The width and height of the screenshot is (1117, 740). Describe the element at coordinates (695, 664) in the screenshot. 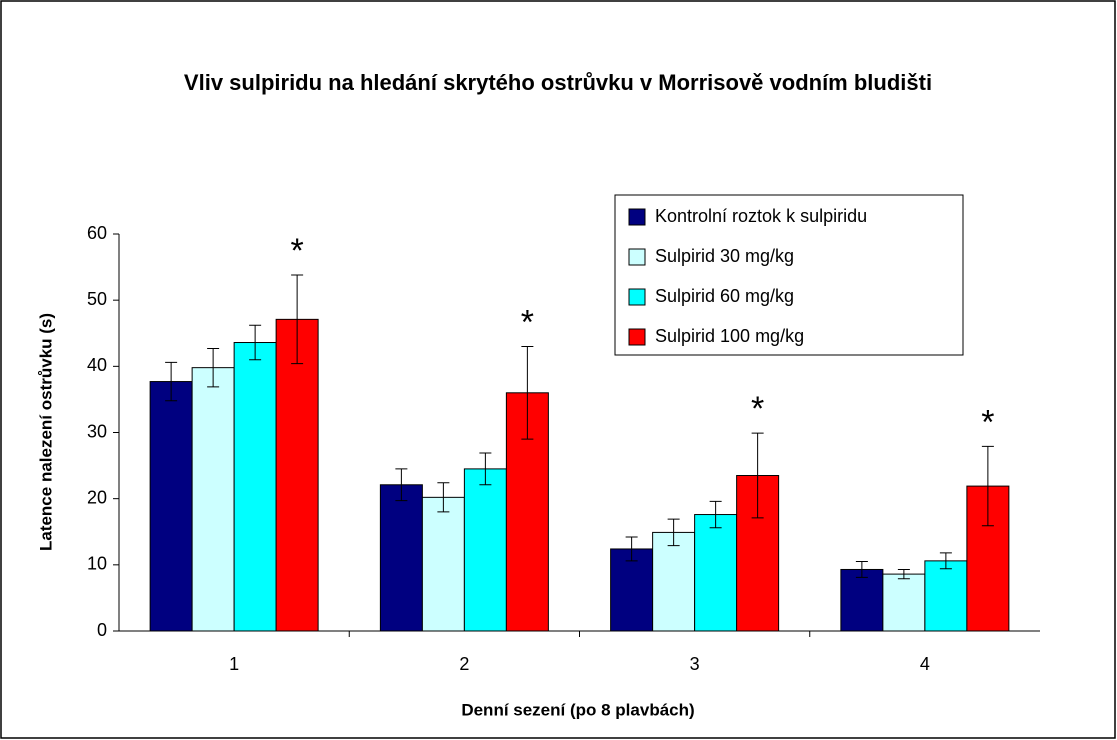

I see `x-tick-label: 3` at that location.